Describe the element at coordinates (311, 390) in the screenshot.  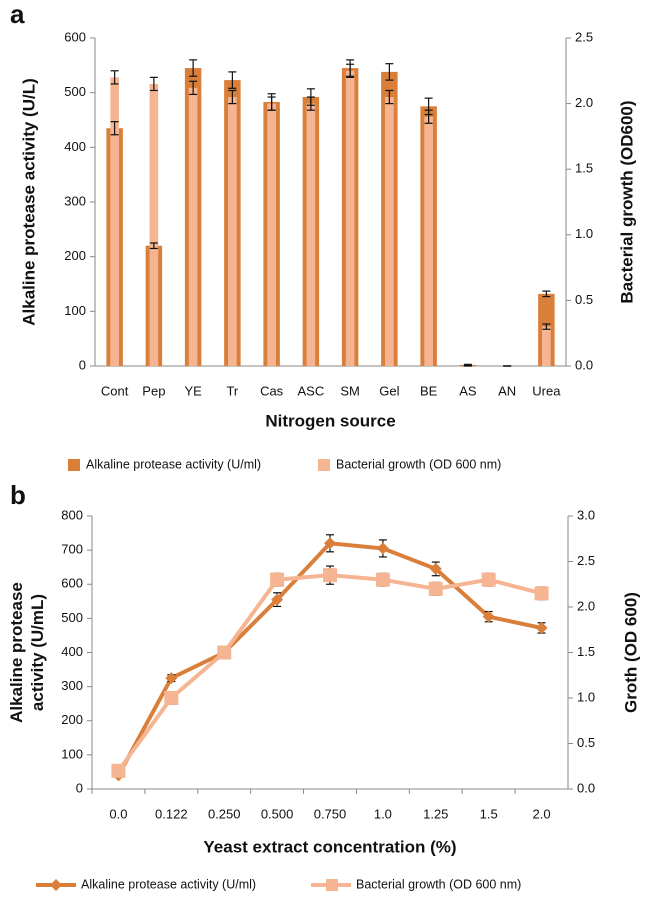
I see `x-tick-label: ASC` at that location.